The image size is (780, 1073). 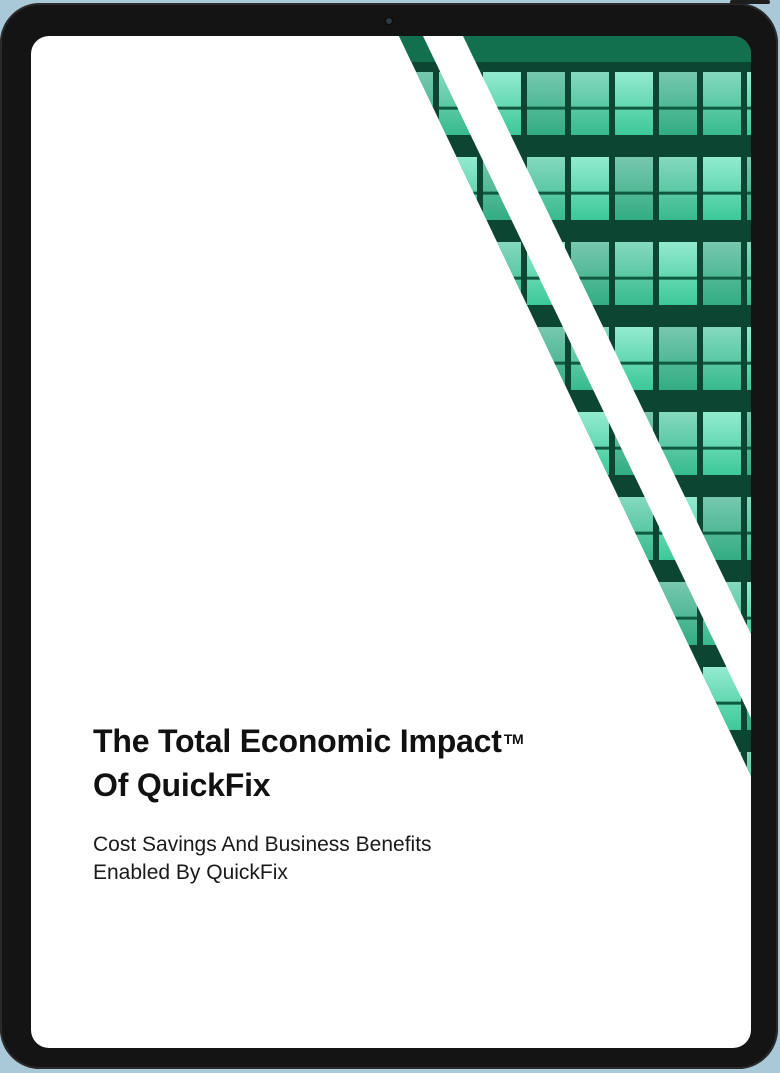 What do you see at coordinates (513, 739) in the screenshot?
I see `trademark-symbol: TM` at bounding box center [513, 739].